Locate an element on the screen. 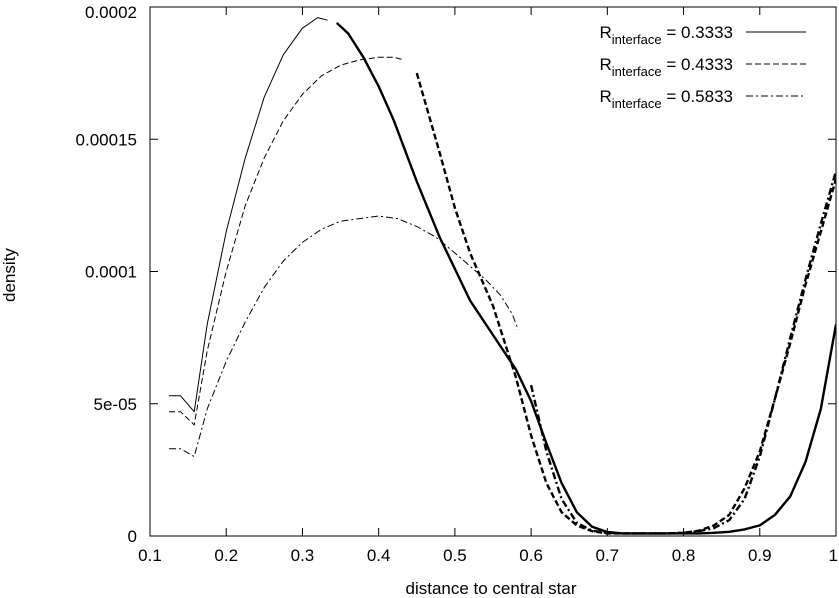 The width and height of the screenshot is (839, 598). x-axis-label: distance to central star is located at coordinates (490, 588).